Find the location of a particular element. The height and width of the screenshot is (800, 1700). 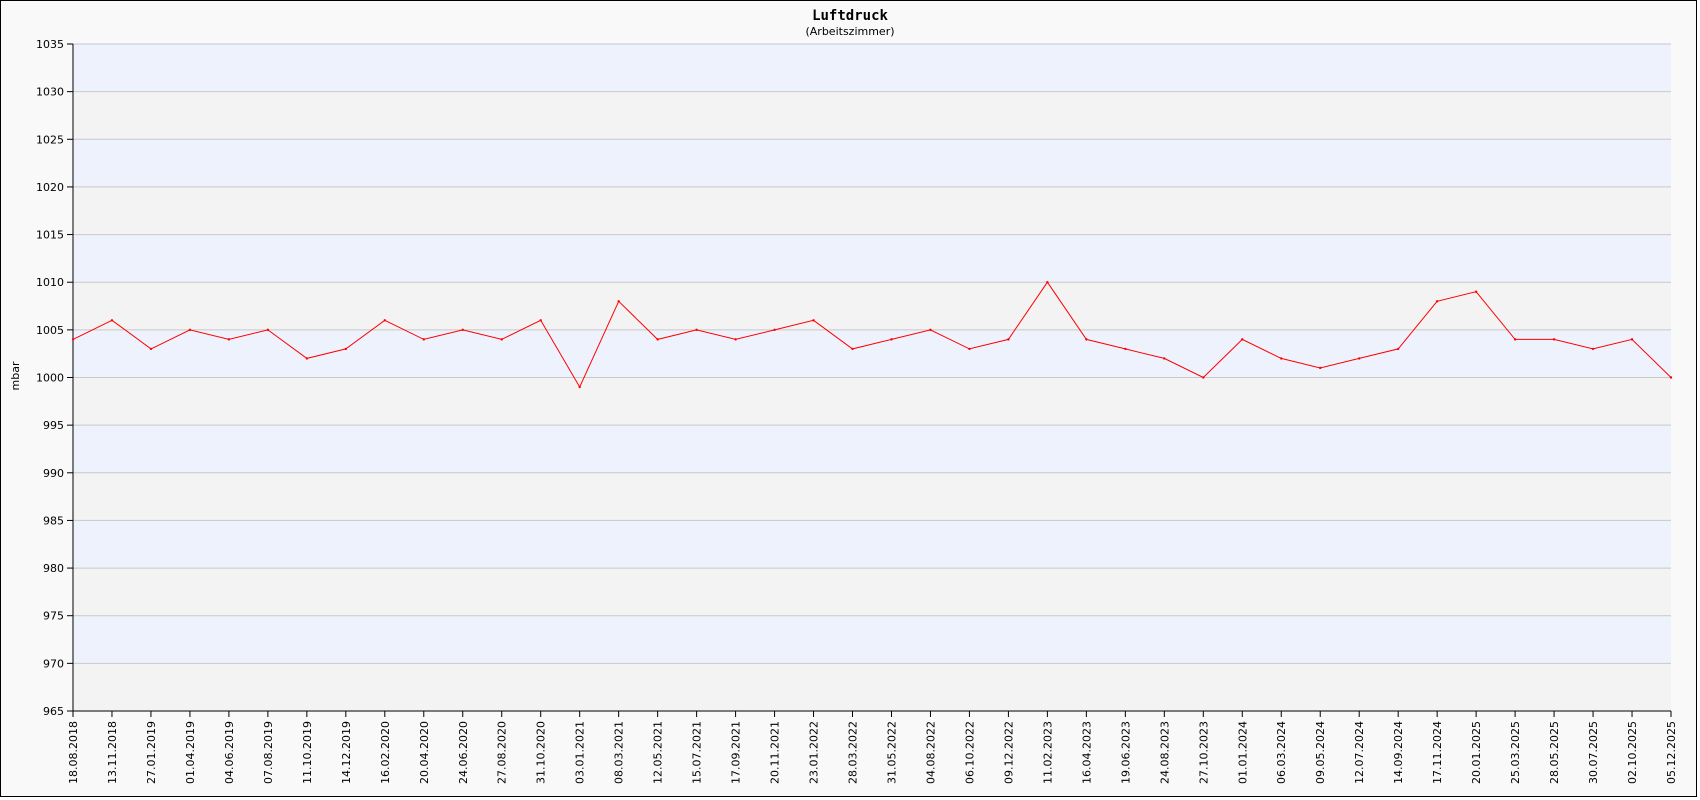

x-tick-label: 27.10.2023 is located at coordinates (1203, 752).